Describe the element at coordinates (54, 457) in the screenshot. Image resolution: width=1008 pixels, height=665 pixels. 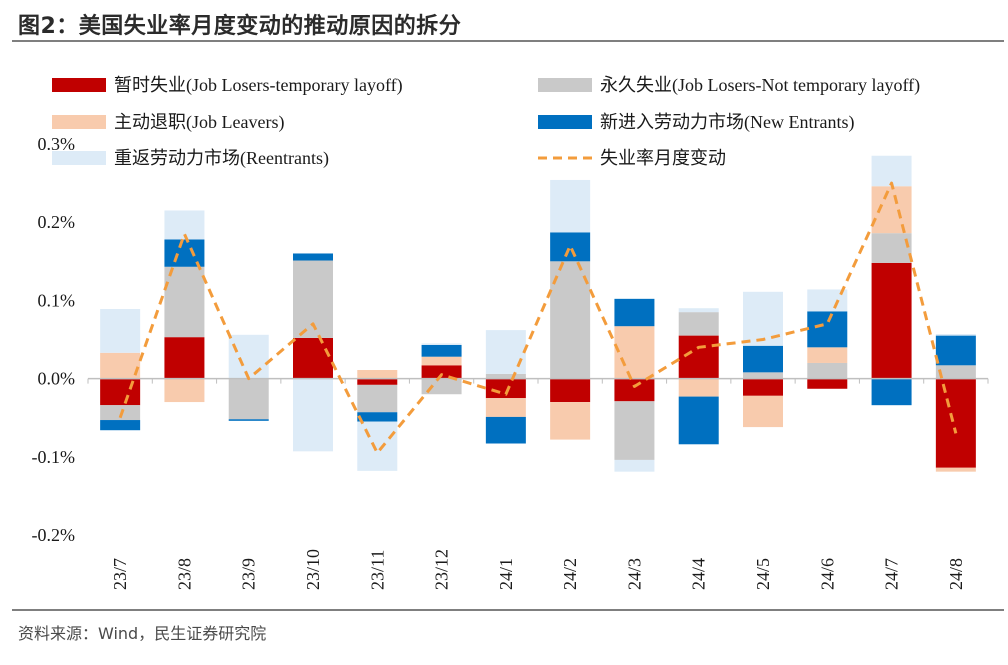
I see `y-tick-label: -0.1%` at that location.